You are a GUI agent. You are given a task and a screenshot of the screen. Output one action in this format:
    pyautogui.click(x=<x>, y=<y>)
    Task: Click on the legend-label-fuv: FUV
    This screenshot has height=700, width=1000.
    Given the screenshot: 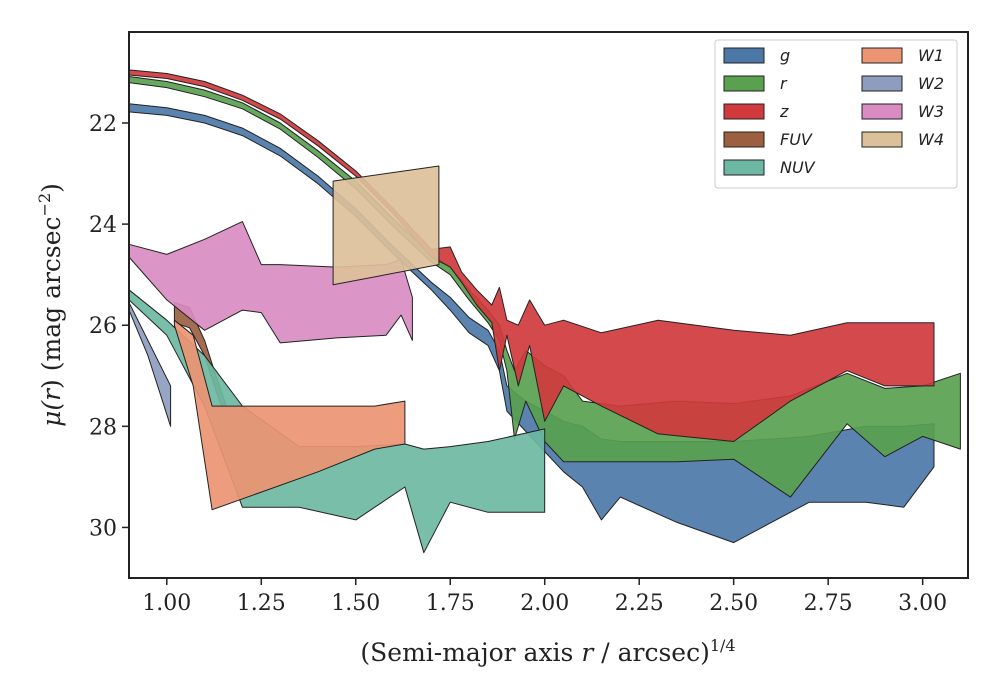 What is the action you would take?
    pyautogui.click(x=796, y=139)
    